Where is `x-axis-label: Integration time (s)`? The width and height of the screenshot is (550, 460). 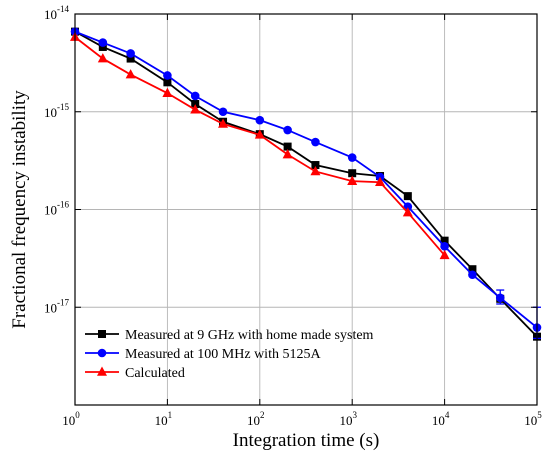
x-axis-label: Integration time (s) is located at coordinates (306, 440).